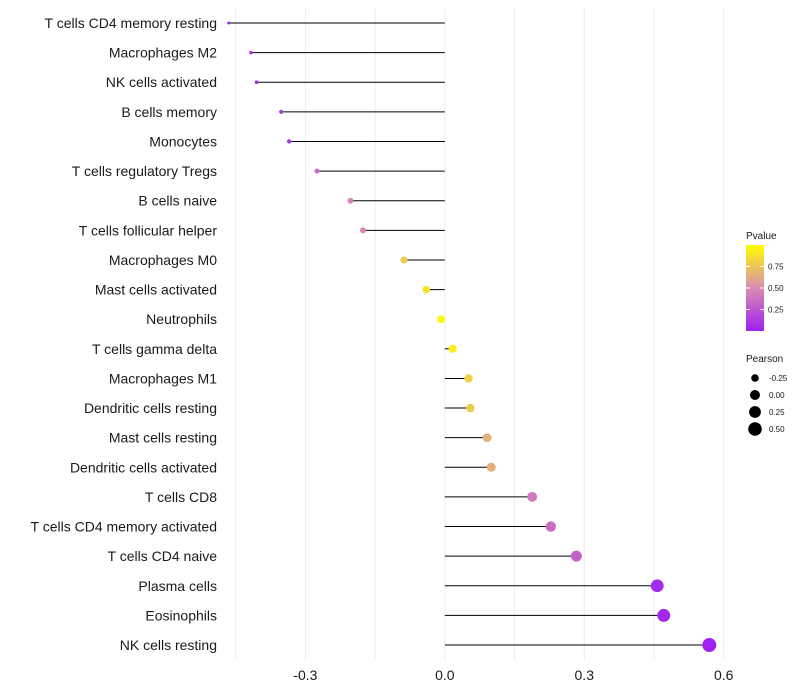 This screenshot has height=700, width=800. Describe the element at coordinates (169, 112) in the screenshot. I see `category-label: B cells memory` at that location.